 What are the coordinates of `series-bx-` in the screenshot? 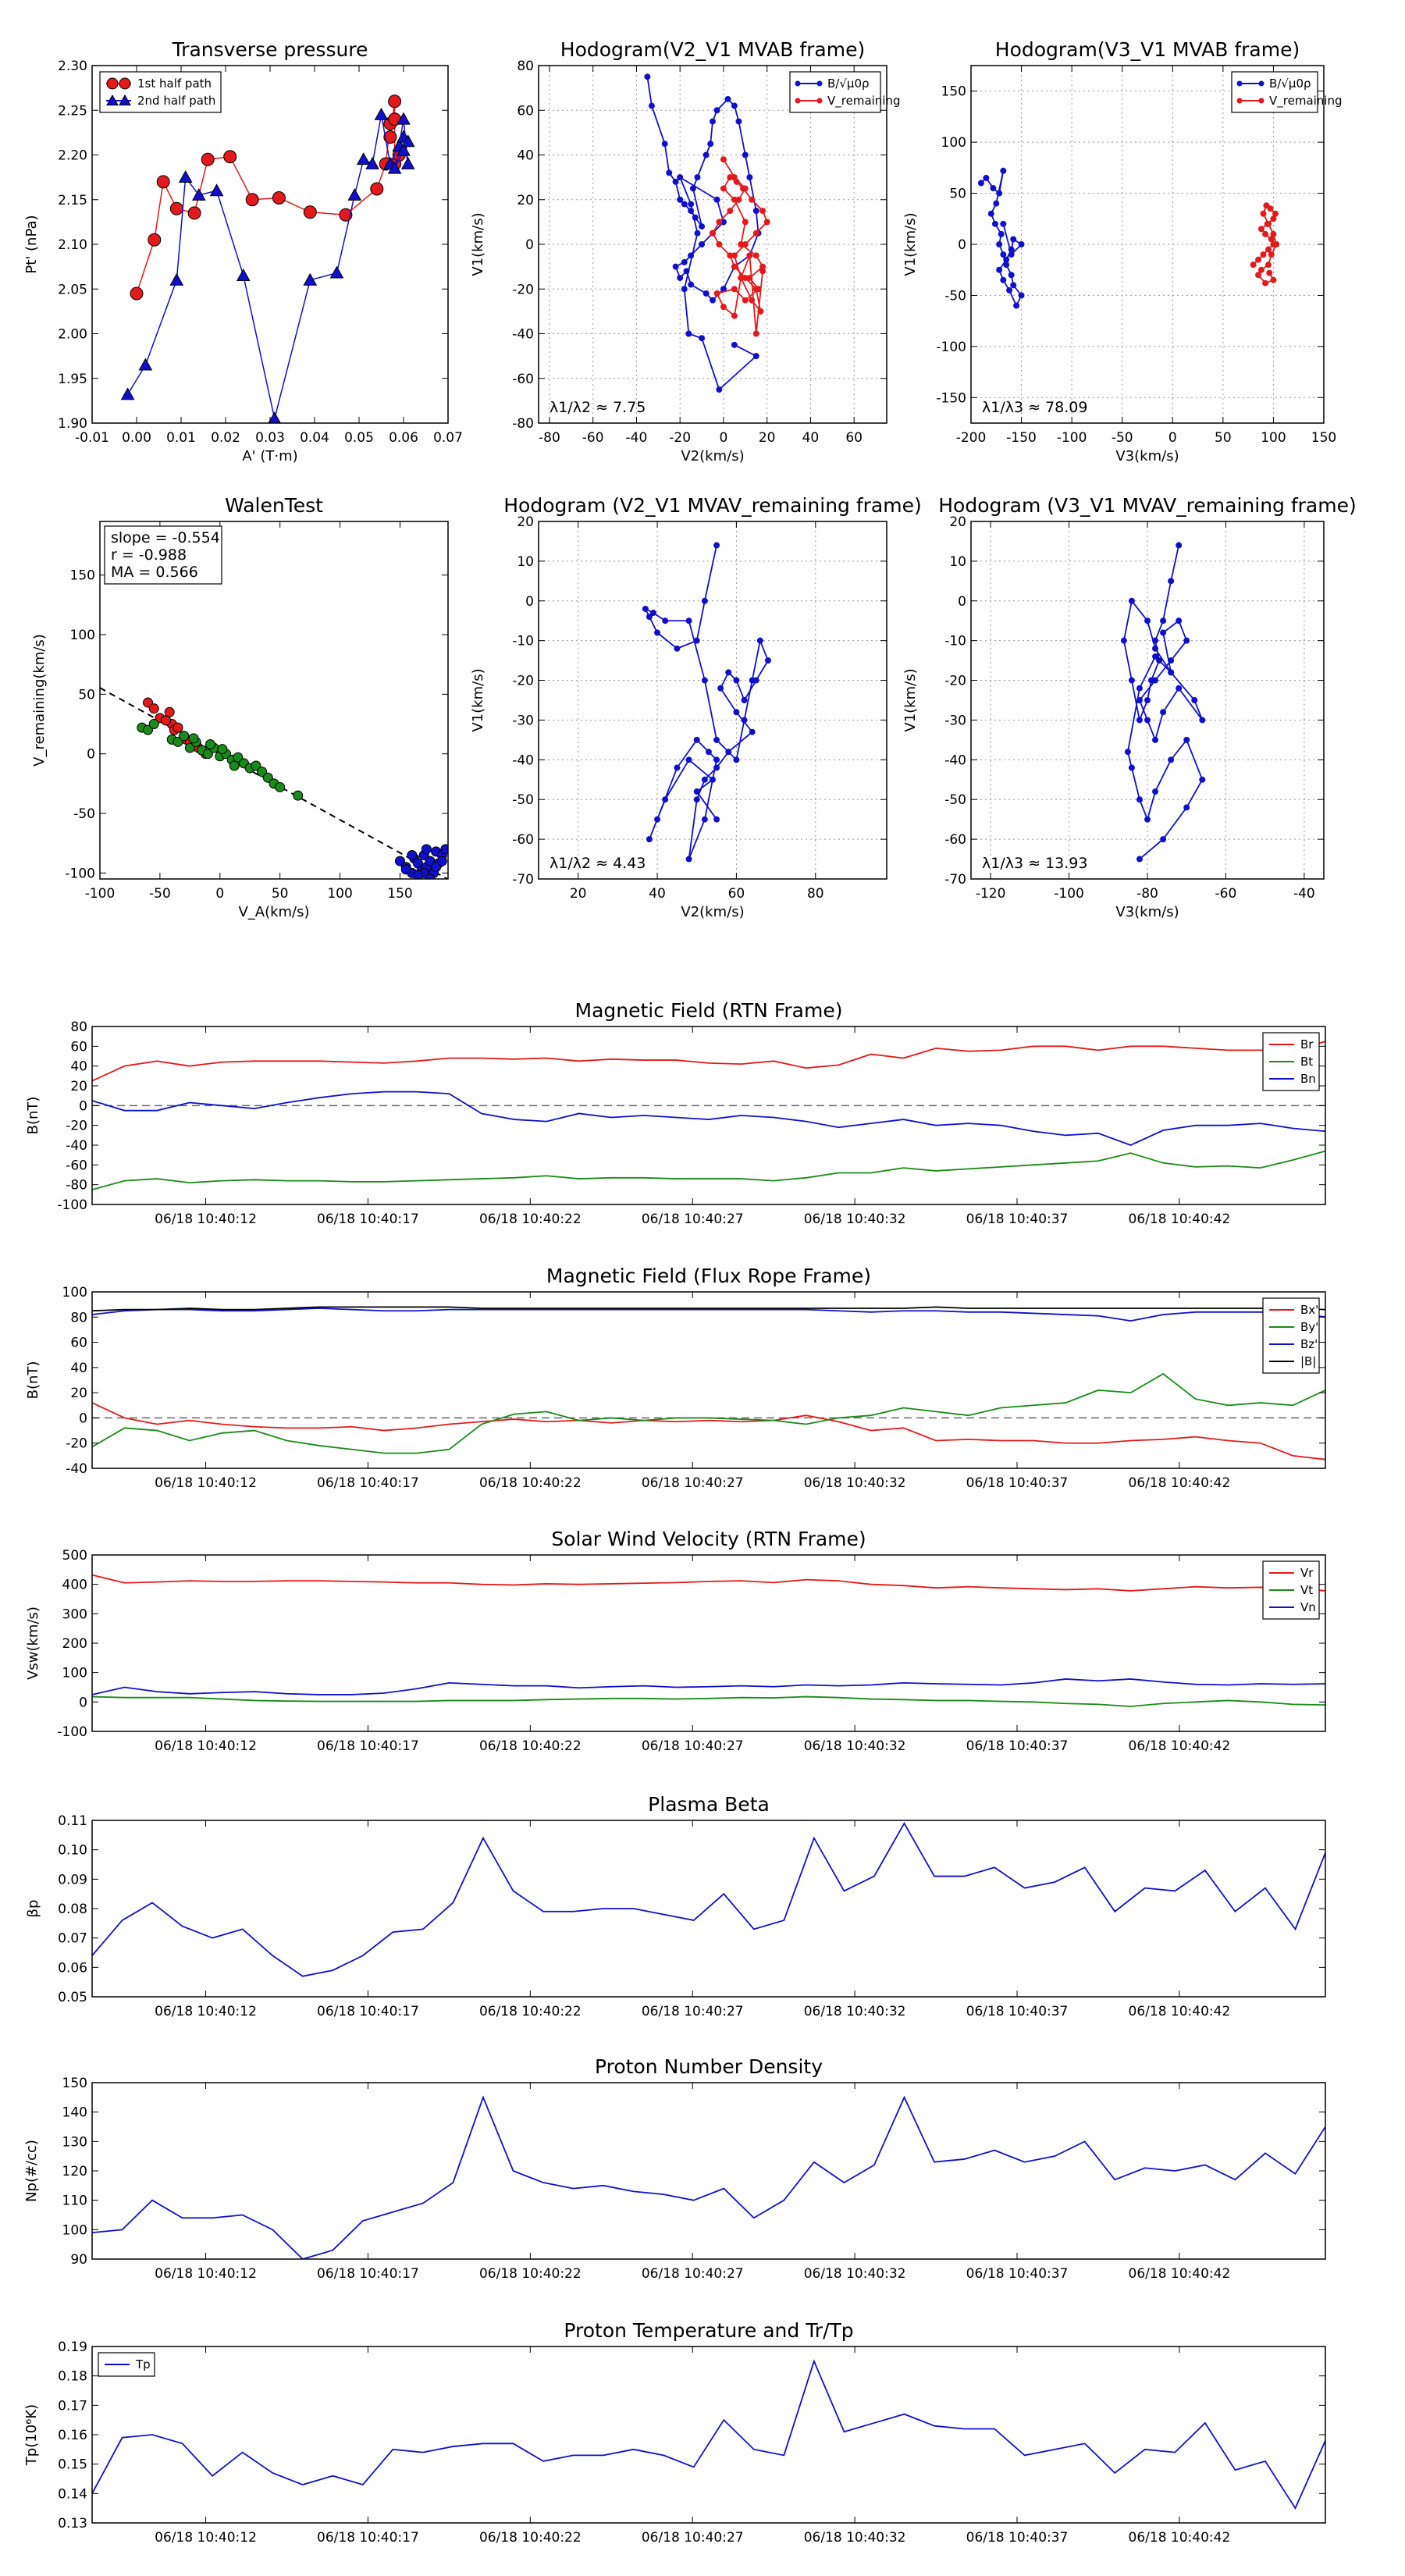 It's located at (709, 1431).